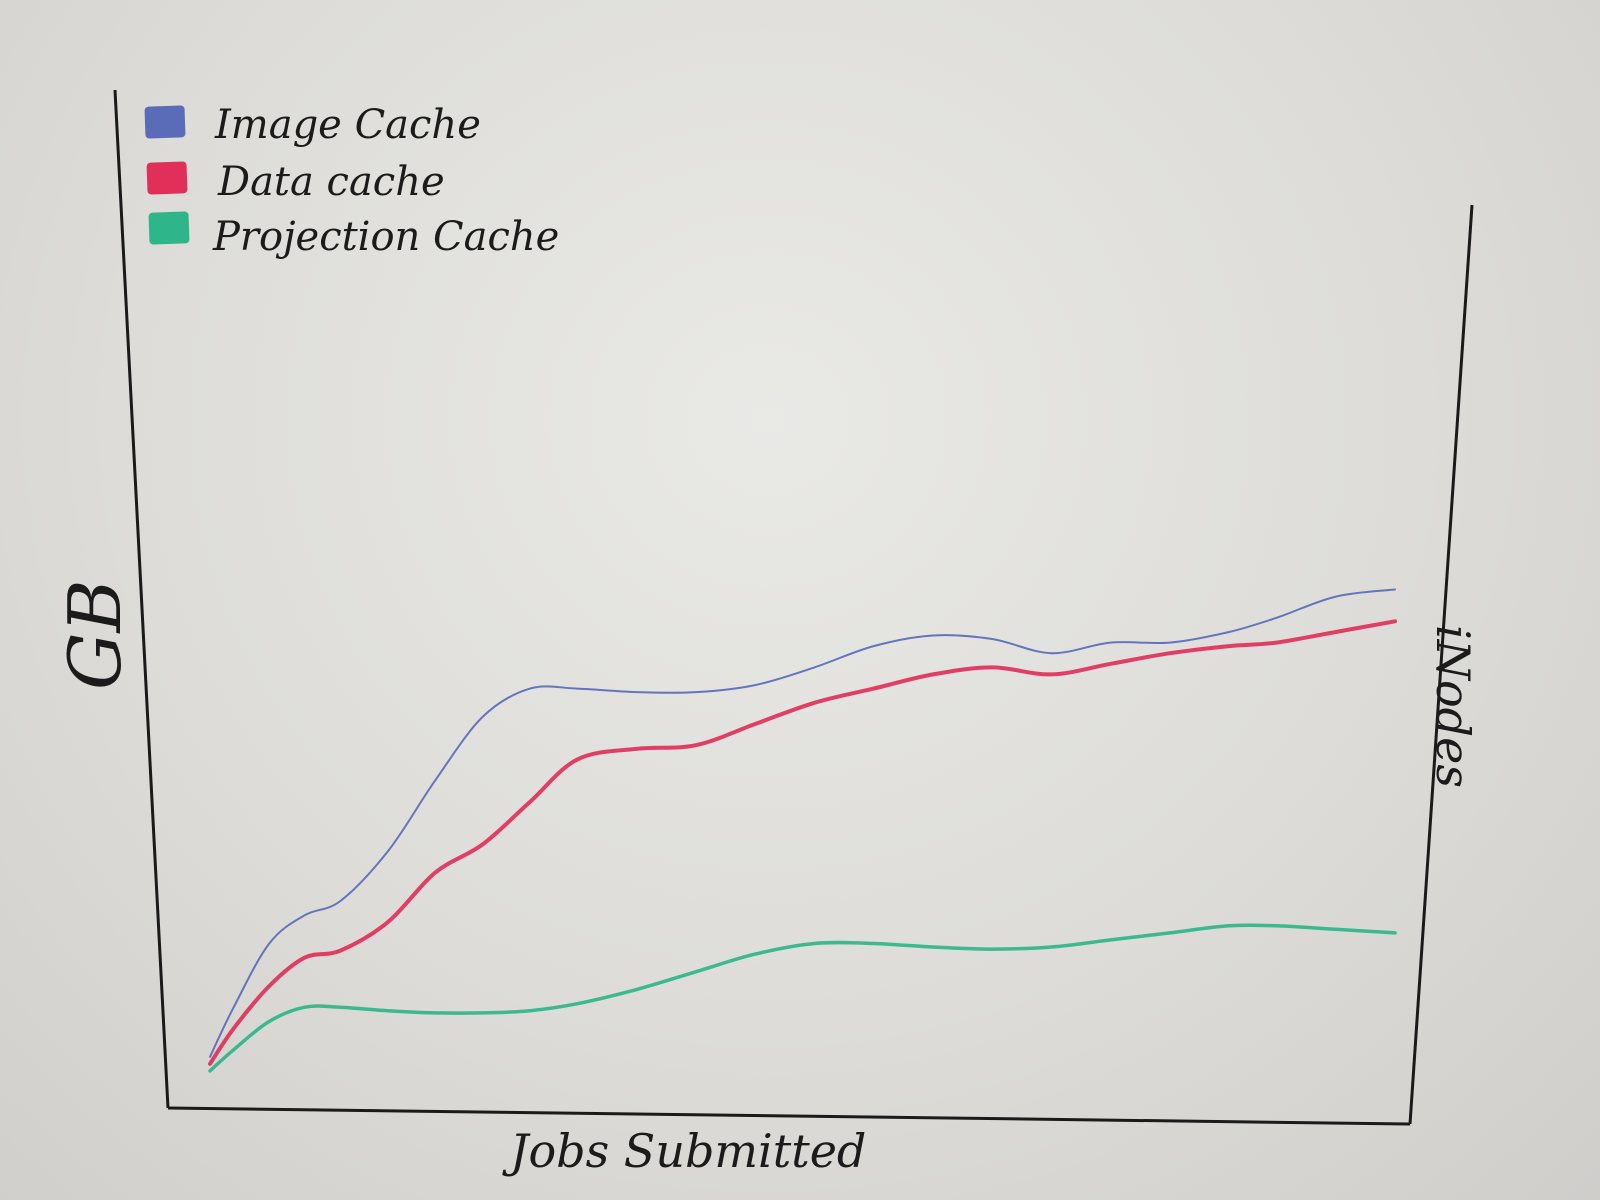 The height and width of the screenshot is (1200, 1600). I want to click on x-axis-label: Jobs Submitted, so click(684, 1151).